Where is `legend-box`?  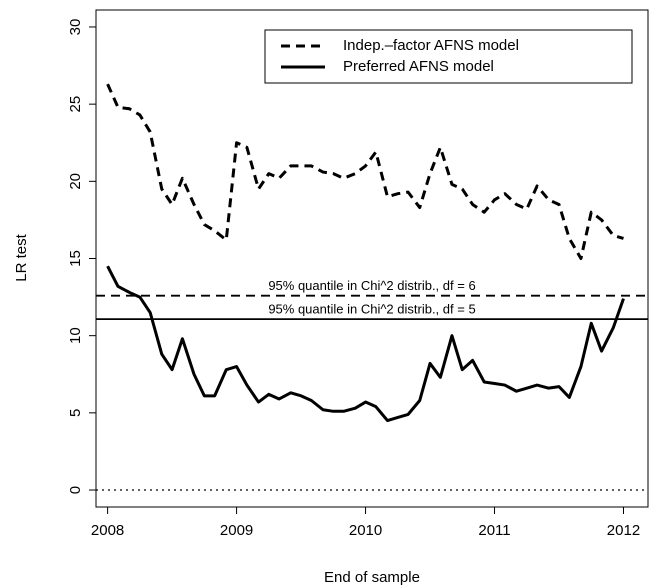
legend-box is located at coordinates (448, 56).